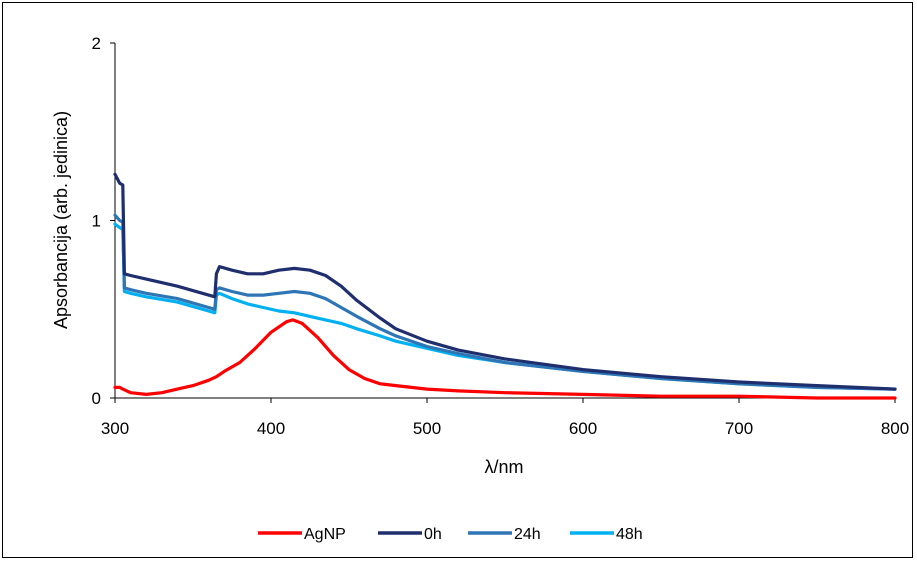 The image size is (917, 562). What do you see at coordinates (629, 534) in the screenshot?
I see `legend-label-48h: 48h` at bounding box center [629, 534].